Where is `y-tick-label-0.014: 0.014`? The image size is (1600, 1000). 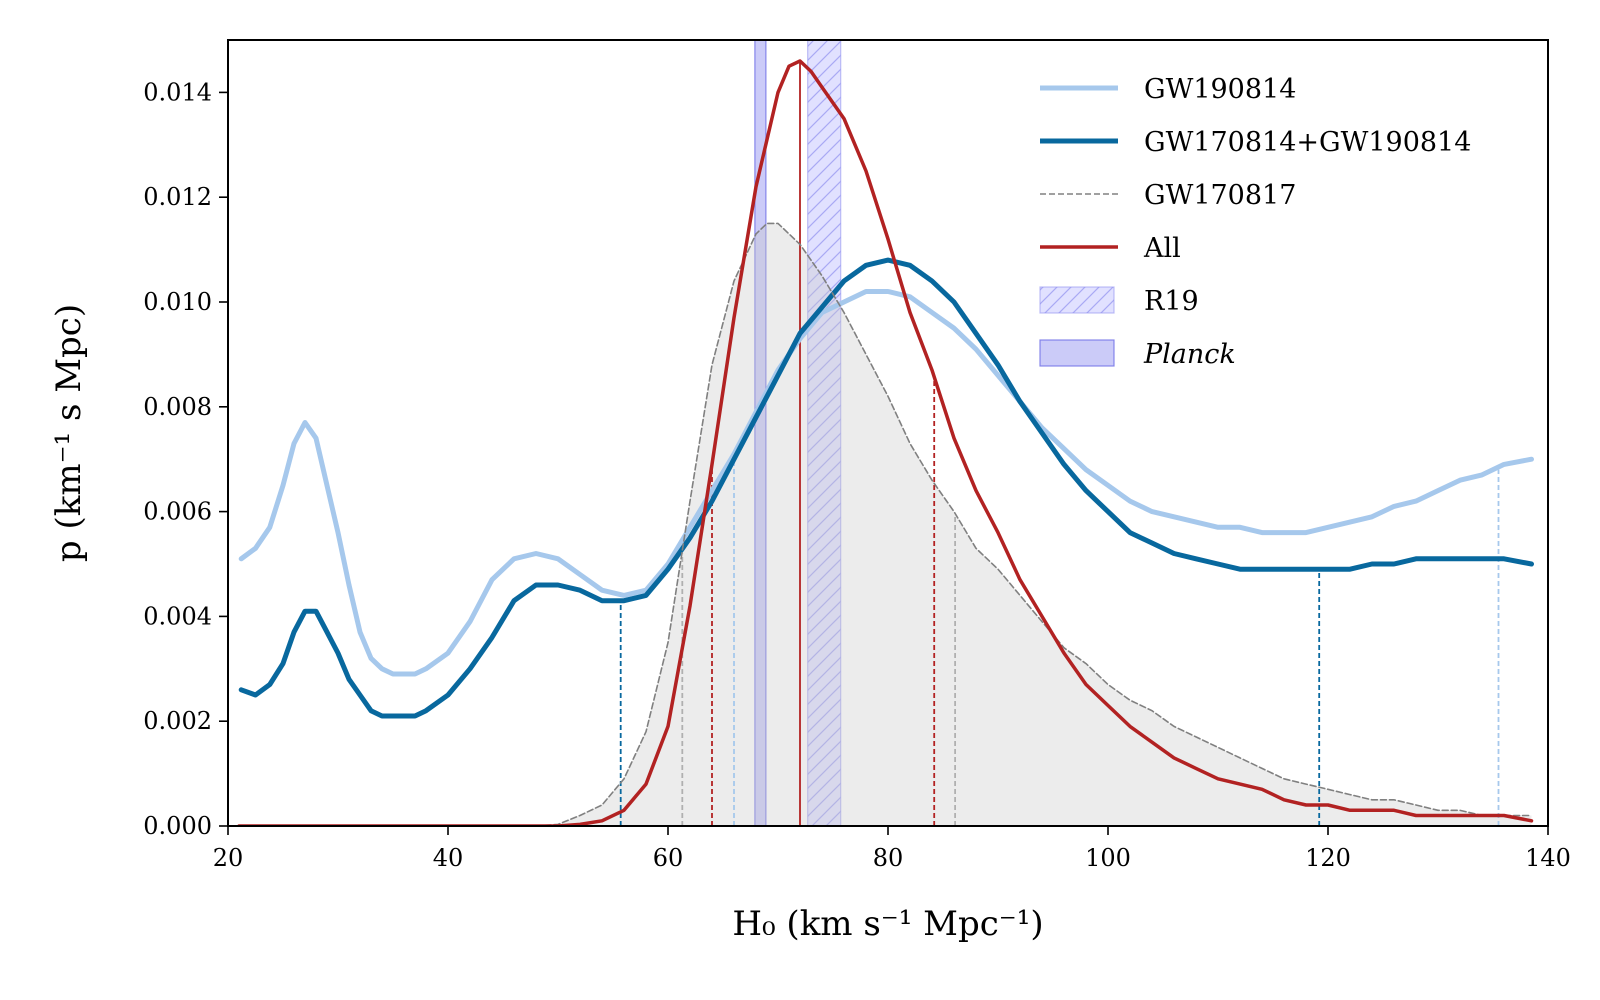
y-tick-label-0.014: 0.014 is located at coordinates (177, 92).